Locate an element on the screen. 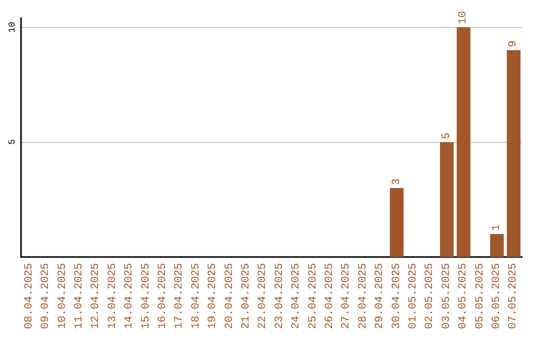 Image resolution: width=540 pixels, height=340 pixels. x-tick-label: 18.04.2025 is located at coordinates (196, 296).